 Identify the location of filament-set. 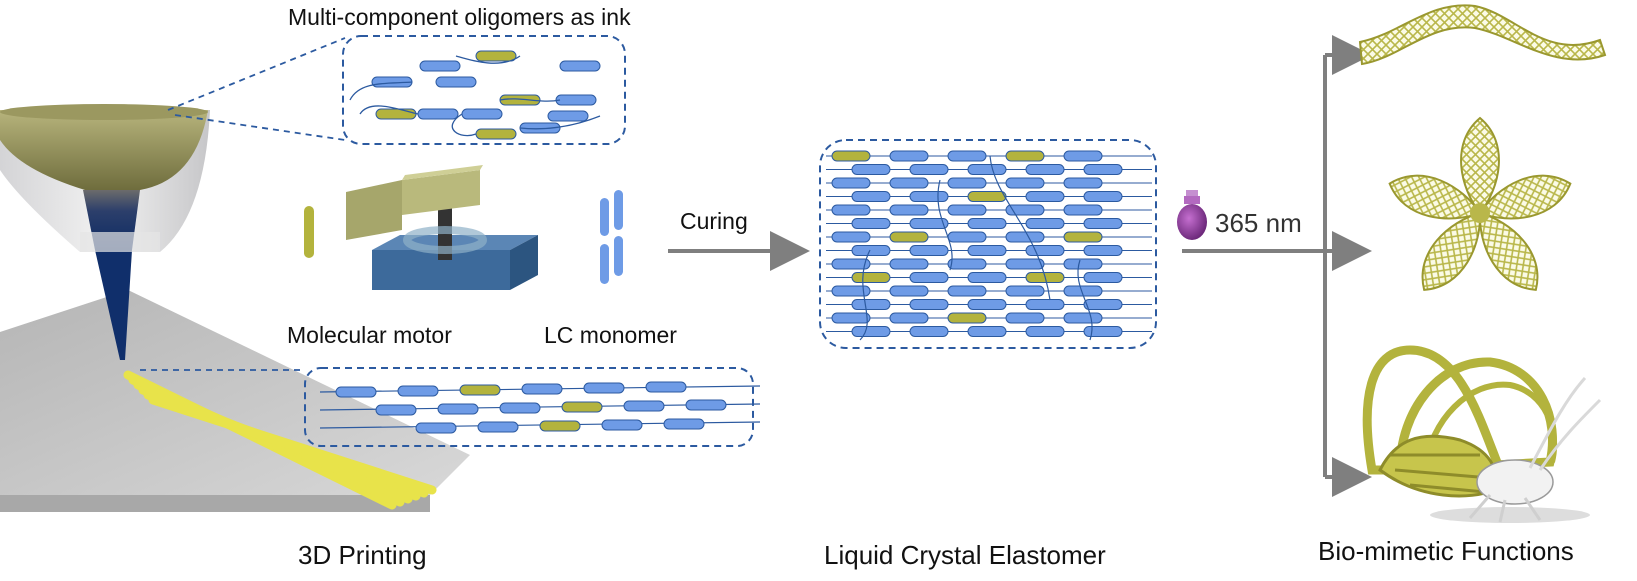
(280, 440).